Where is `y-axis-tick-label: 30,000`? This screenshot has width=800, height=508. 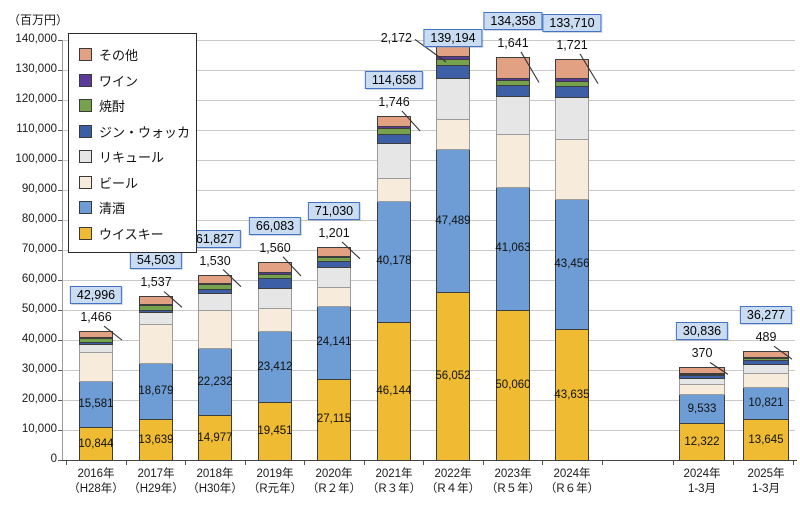
y-axis-tick-label: 30,000 is located at coordinates (39, 369).